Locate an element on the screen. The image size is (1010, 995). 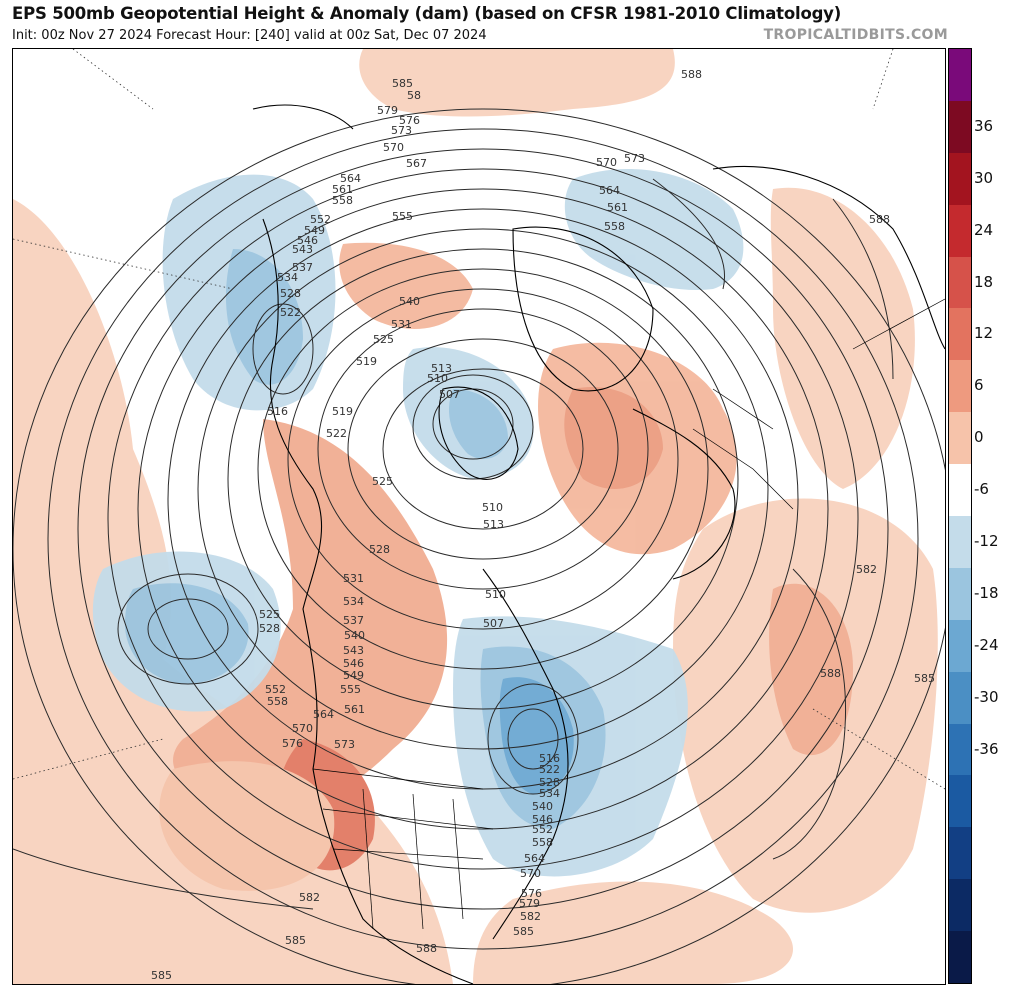
anomaly-colorbar is located at coordinates (960, 516).